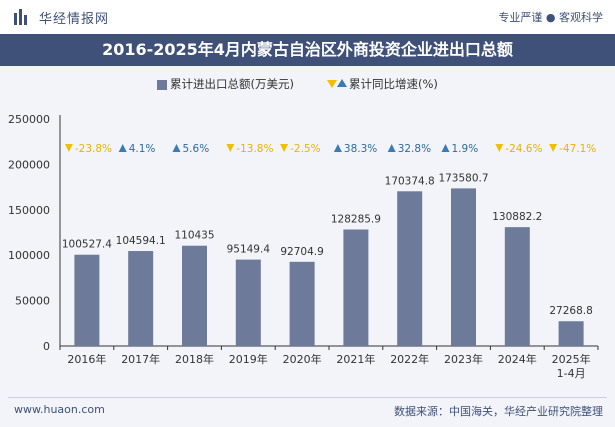  What do you see at coordinates (86, 359) in the screenshot?
I see `x-tick-label: 2016年` at bounding box center [86, 359].